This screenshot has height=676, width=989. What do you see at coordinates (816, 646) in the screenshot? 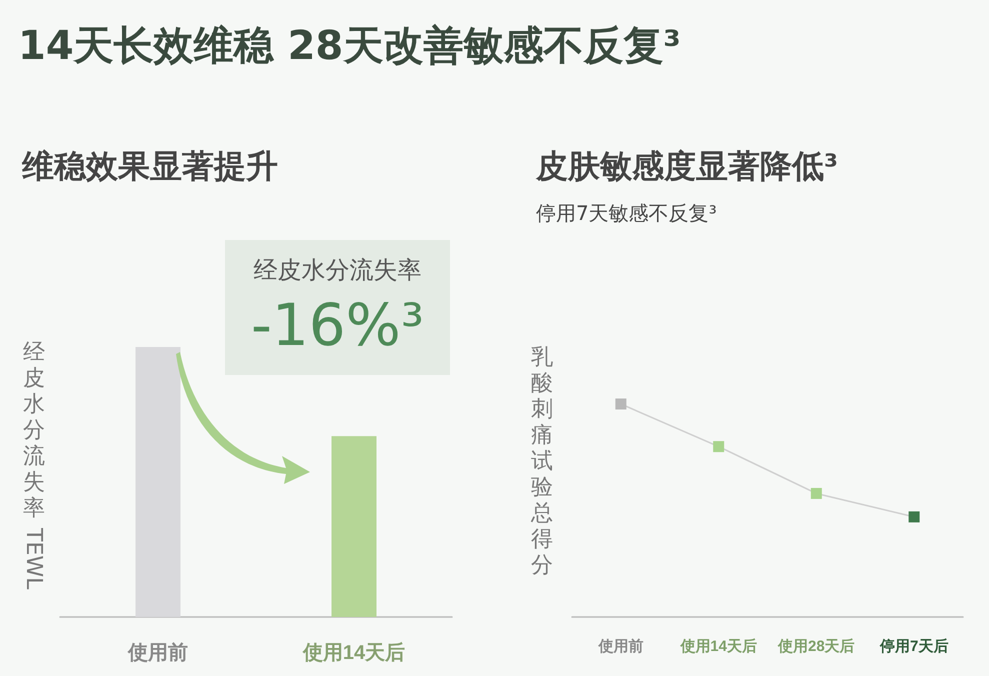
I see `x-tick-label: 使用28天后` at bounding box center [816, 646].